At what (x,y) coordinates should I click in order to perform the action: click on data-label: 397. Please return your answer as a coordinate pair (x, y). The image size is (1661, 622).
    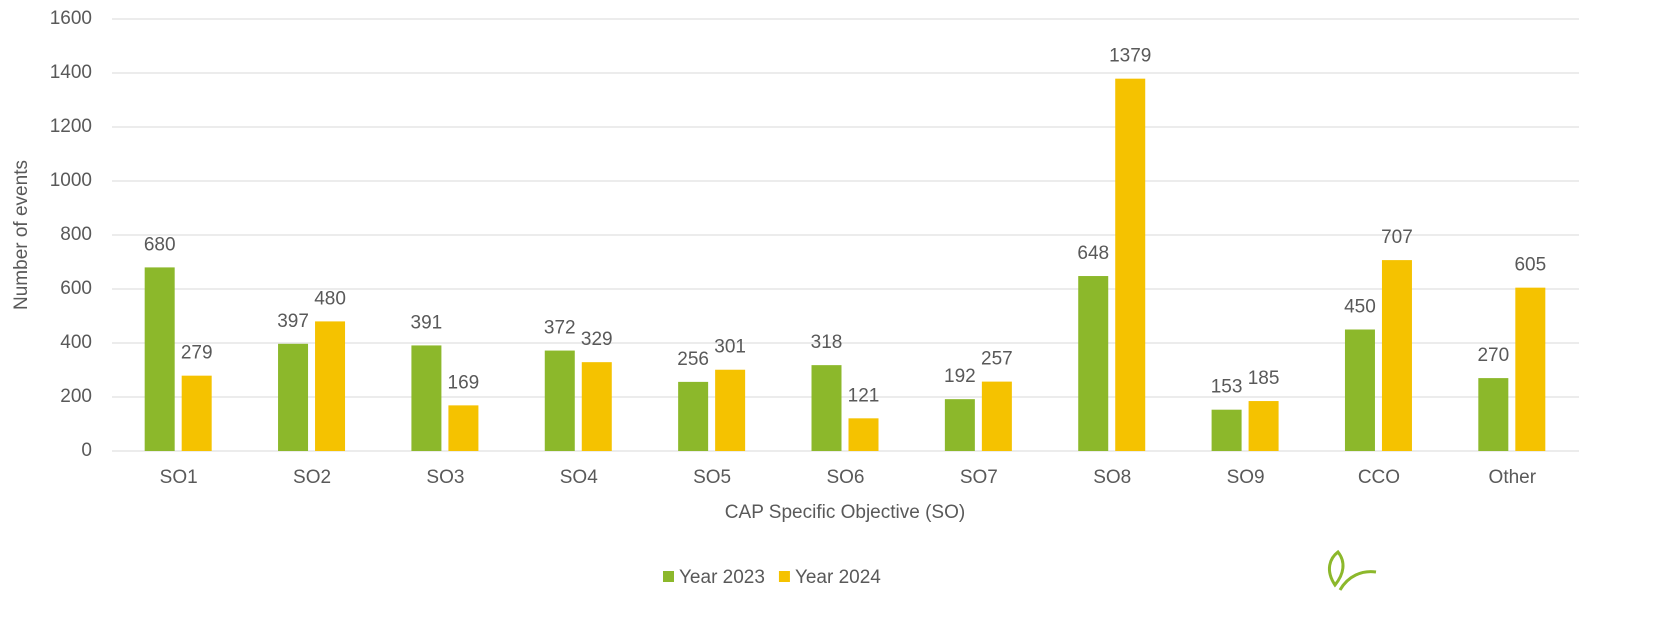
    Looking at the image, I should click on (293, 321).